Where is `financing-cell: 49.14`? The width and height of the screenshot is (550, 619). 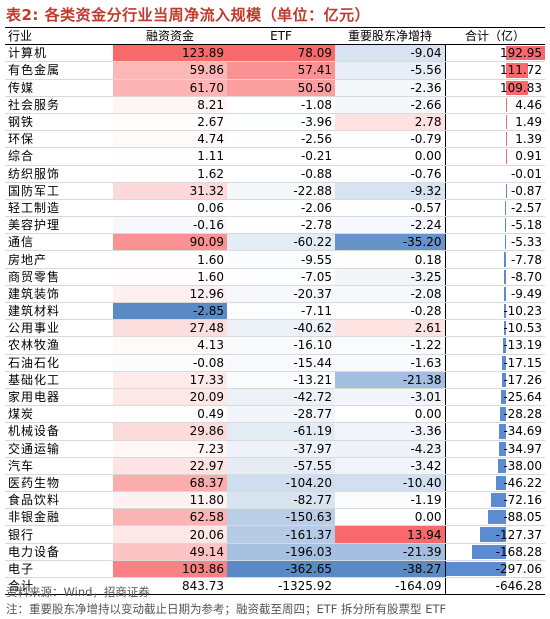 financing-cell: 49.14 is located at coordinates (170, 552).